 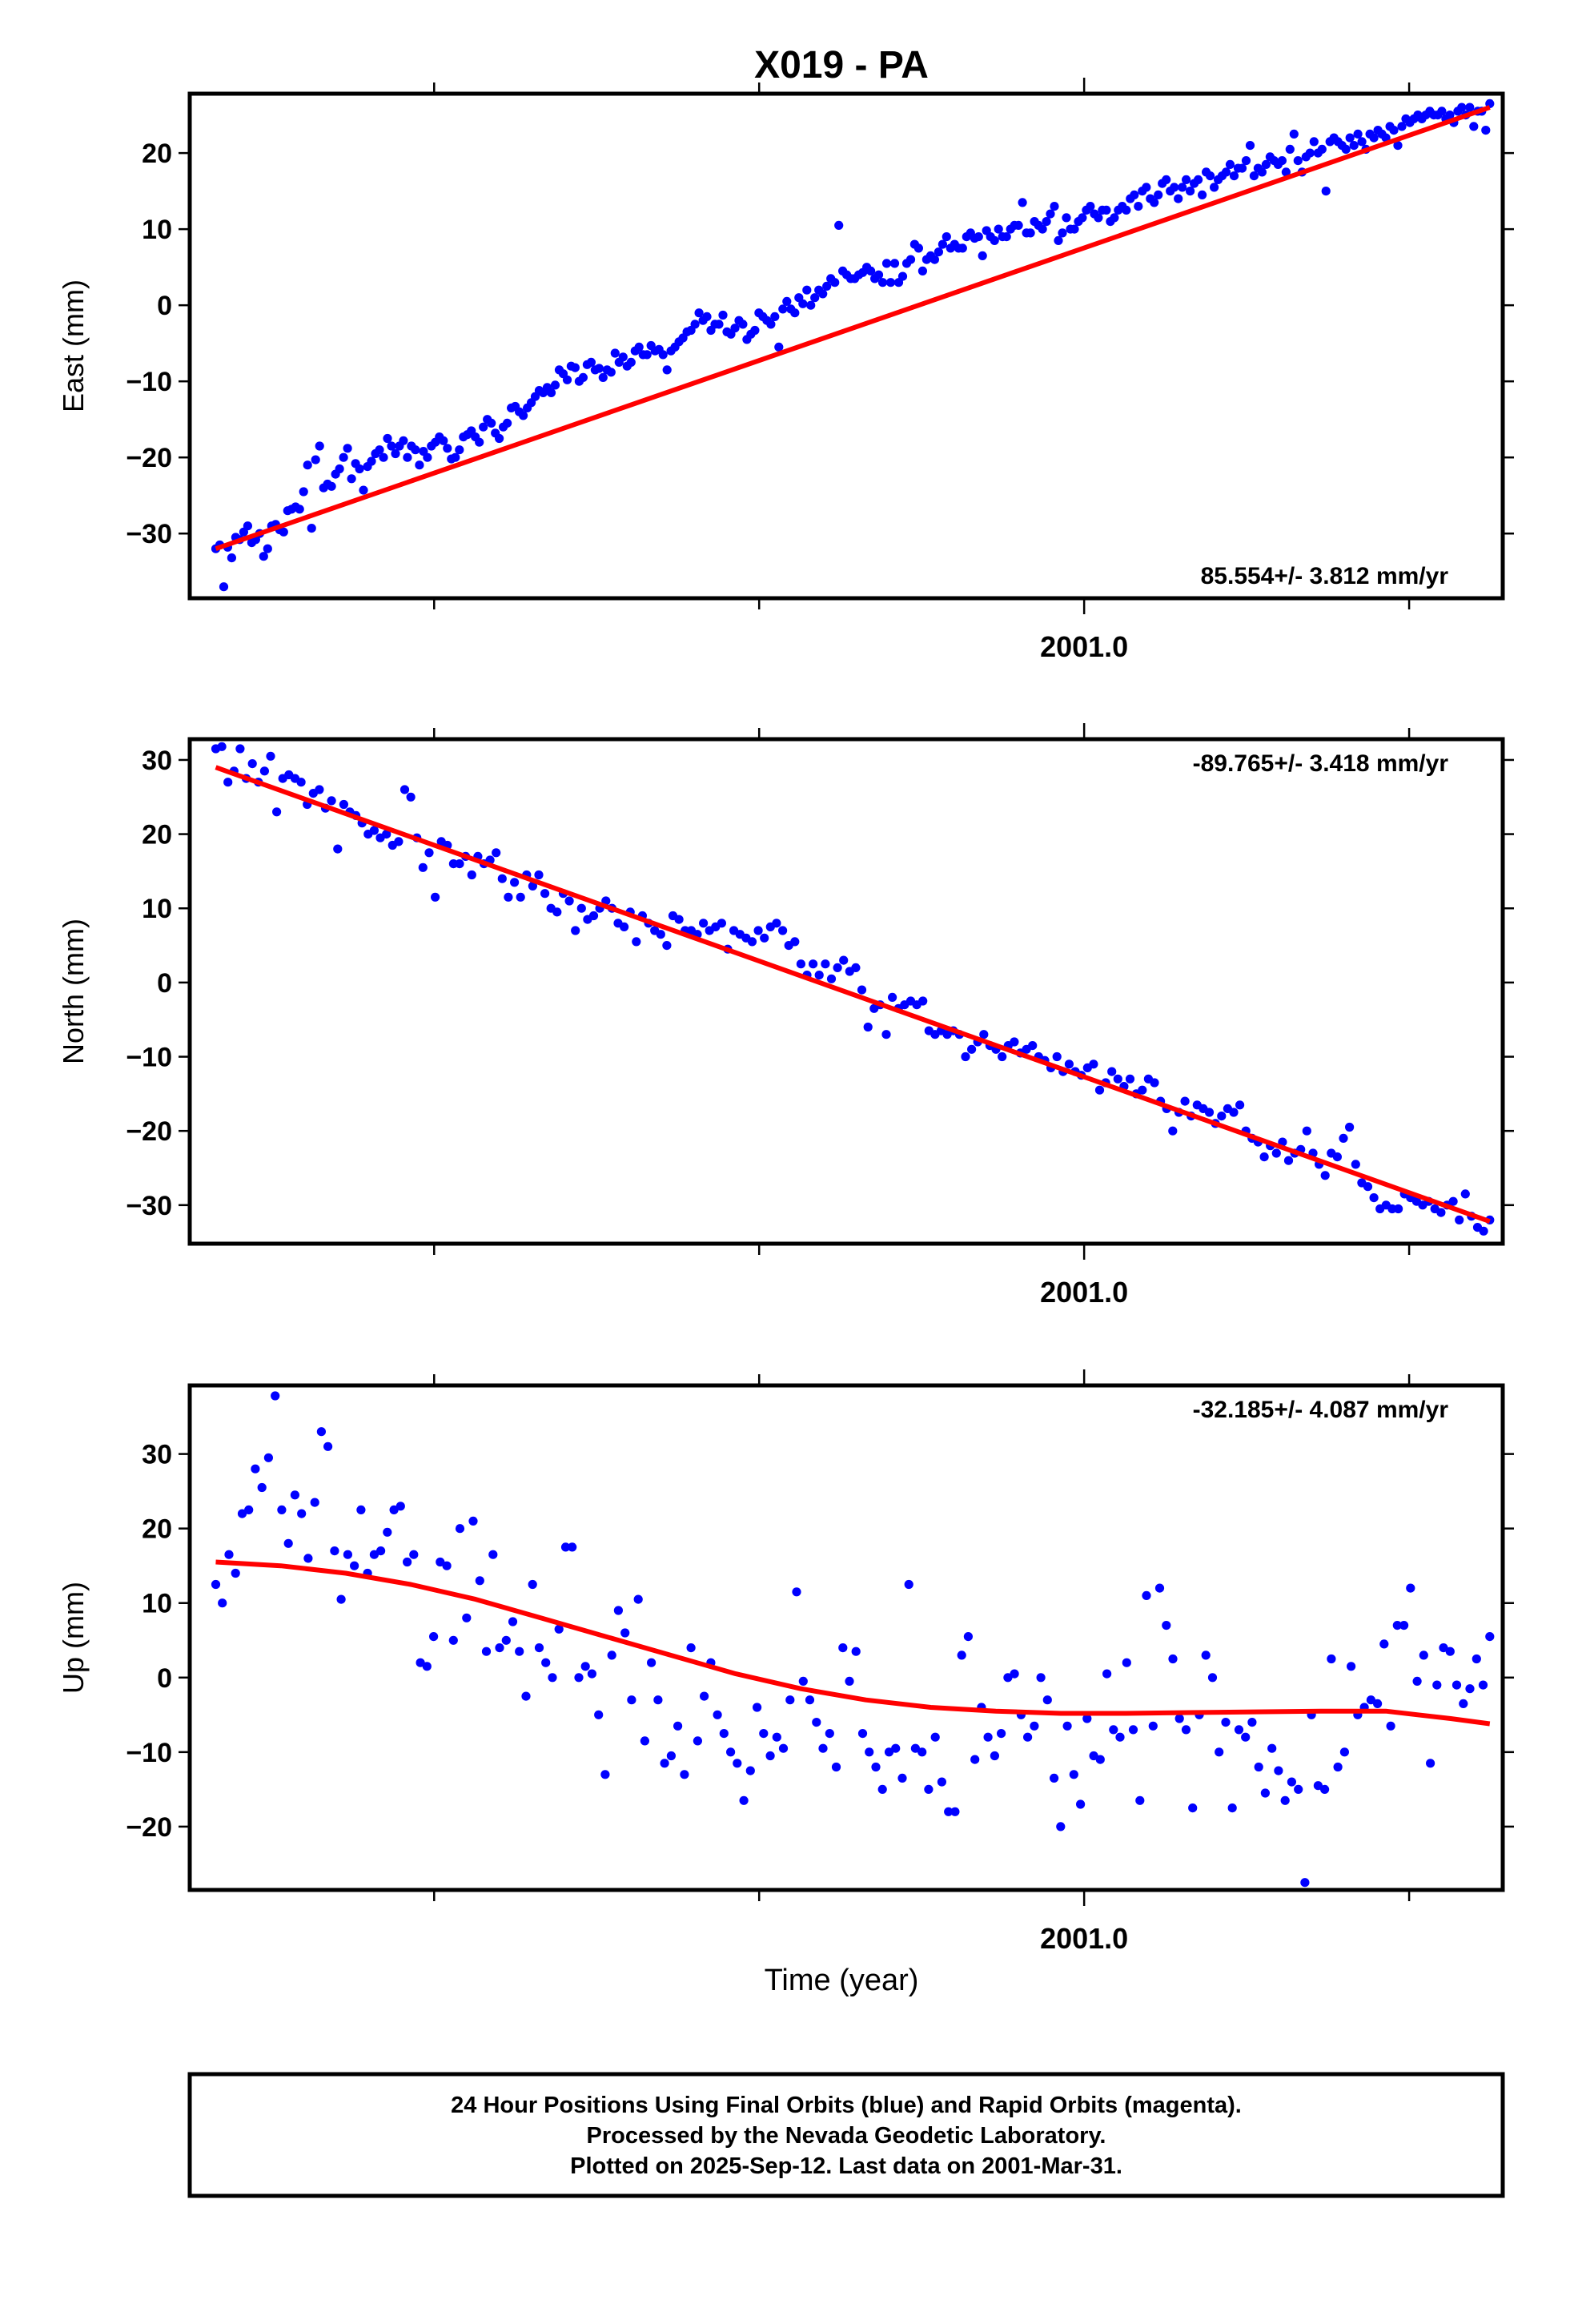 What do you see at coordinates (157, 1529) in the screenshot?
I see `up-y-tick-label: 20` at bounding box center [157, 1529].